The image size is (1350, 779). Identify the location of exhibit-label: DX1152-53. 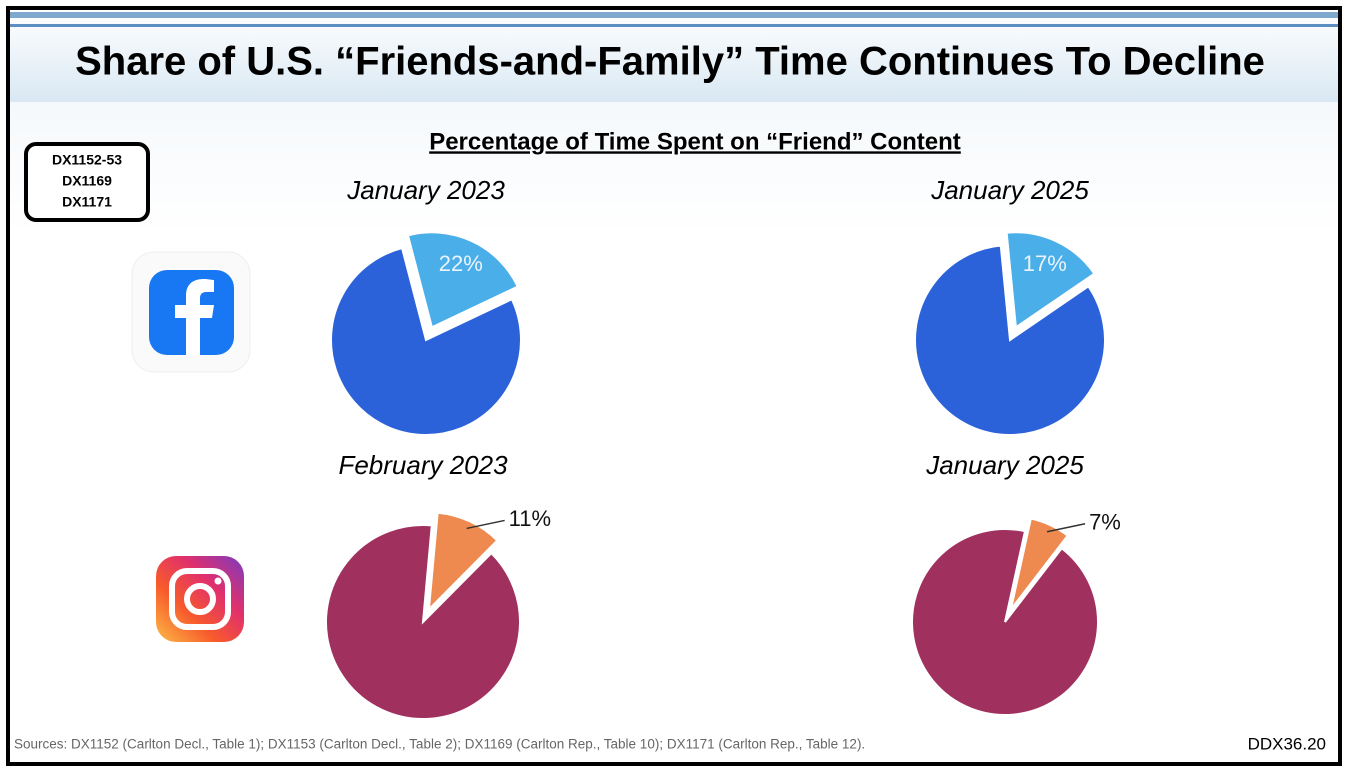
(87, 160).